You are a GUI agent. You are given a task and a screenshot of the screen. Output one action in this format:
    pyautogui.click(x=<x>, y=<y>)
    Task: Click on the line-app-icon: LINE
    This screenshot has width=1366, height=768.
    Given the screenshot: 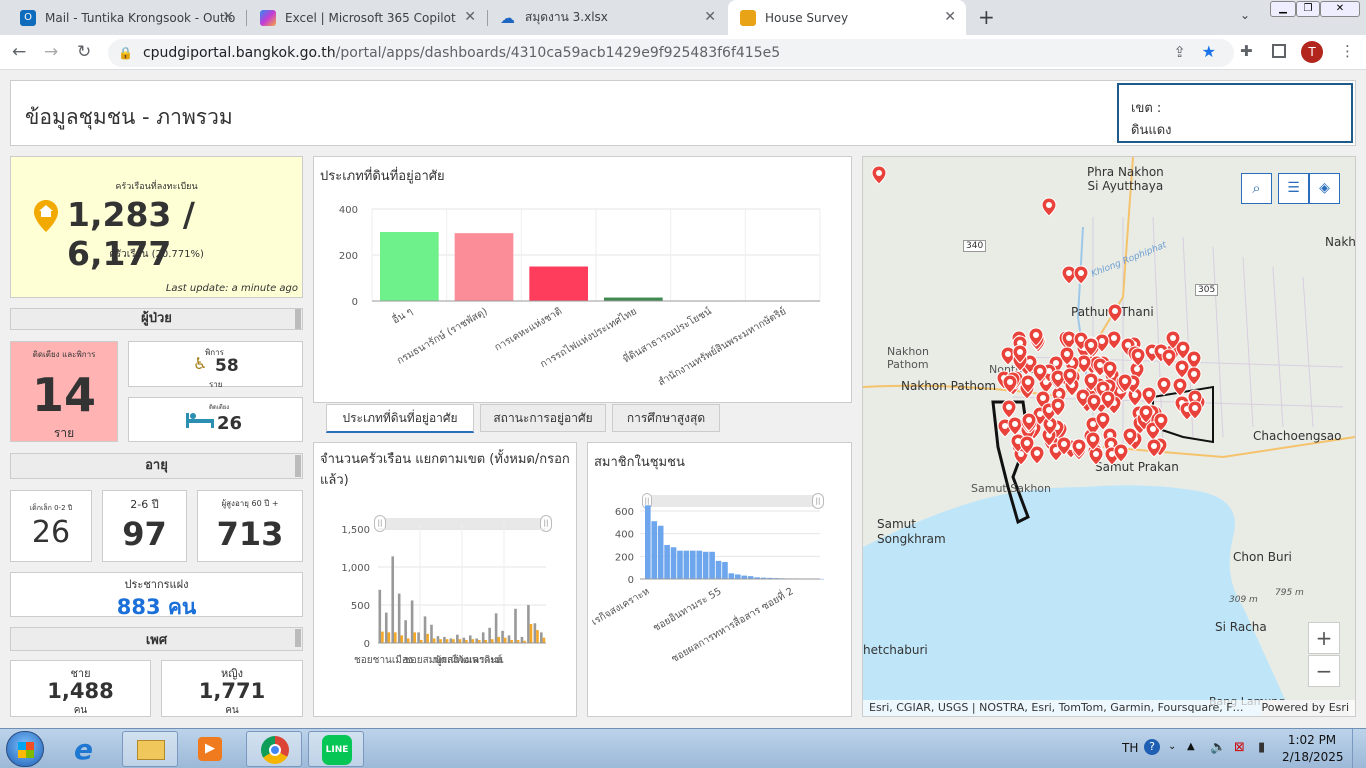 What is the action you would take?
    pyautogui.click(x=336, y=749)
    